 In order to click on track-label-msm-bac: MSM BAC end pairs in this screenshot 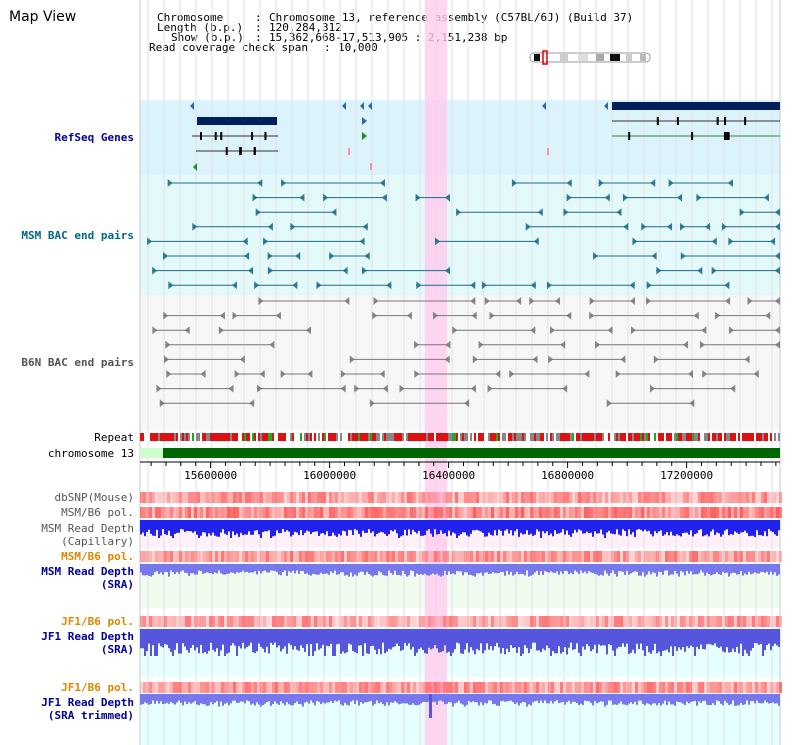, I will do `click(77, 235)`.